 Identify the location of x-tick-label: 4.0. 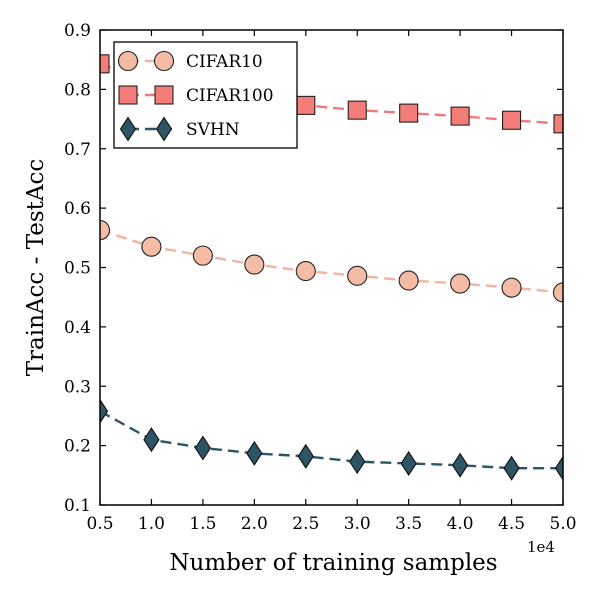
(460, 524).